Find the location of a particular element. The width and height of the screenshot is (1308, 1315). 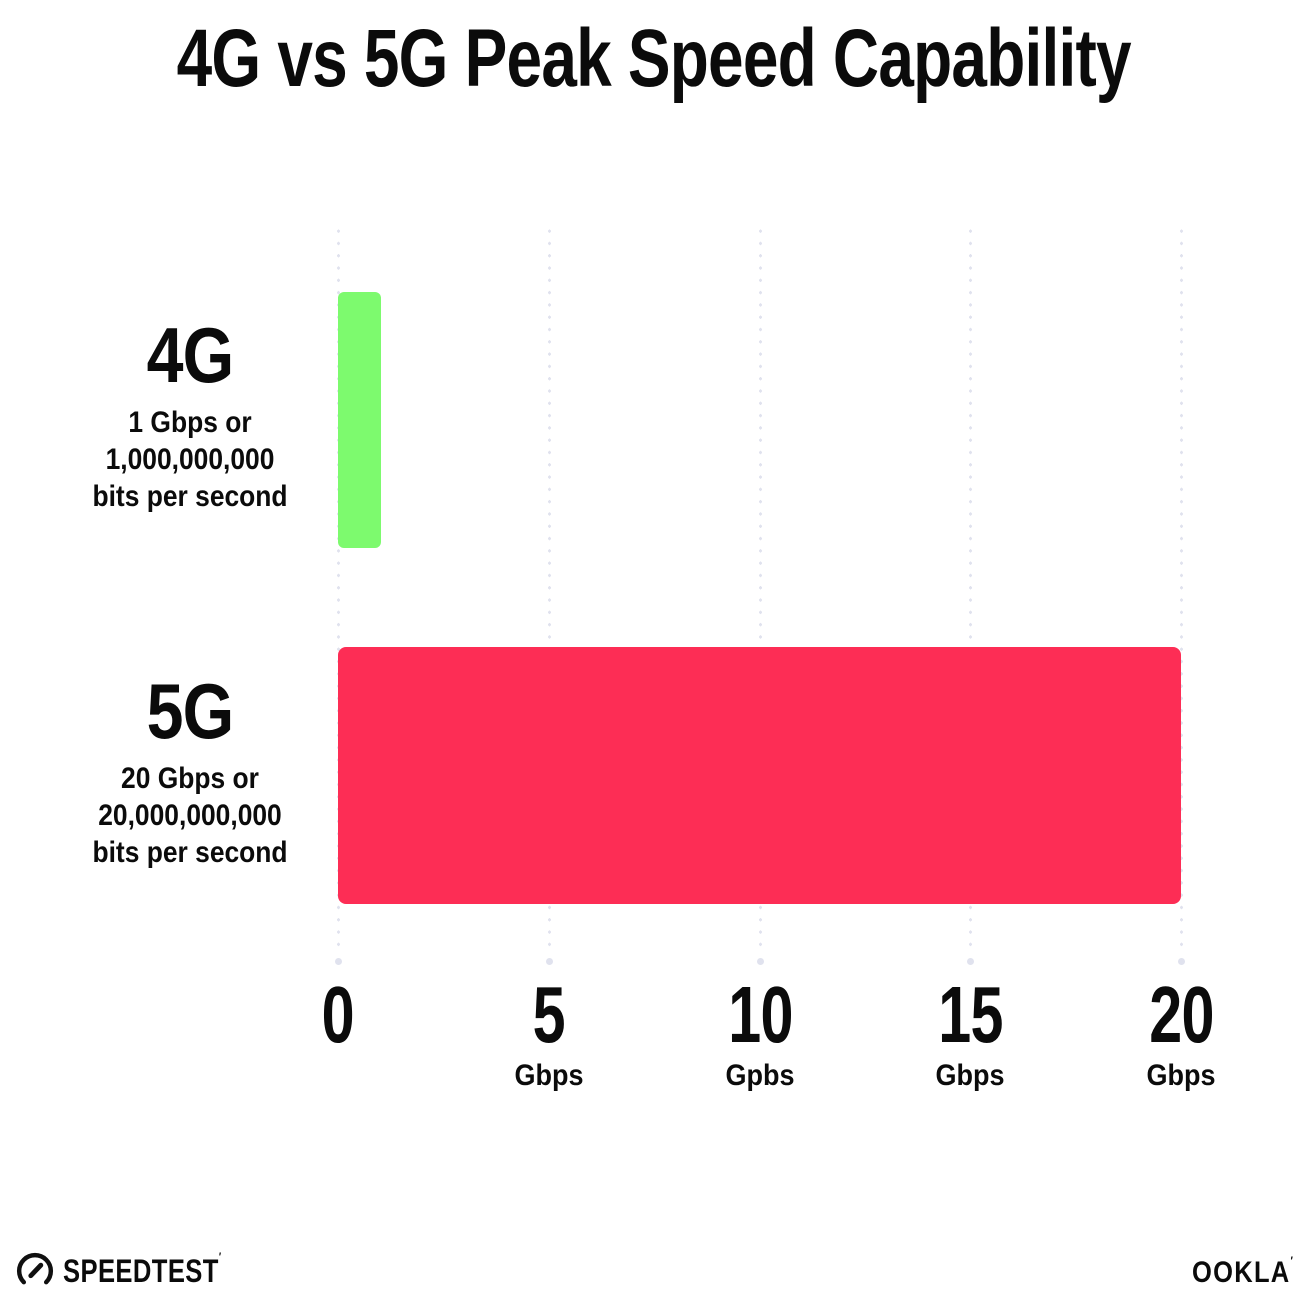

x-tick-value: 5 is located at coordinates (549, 1014).